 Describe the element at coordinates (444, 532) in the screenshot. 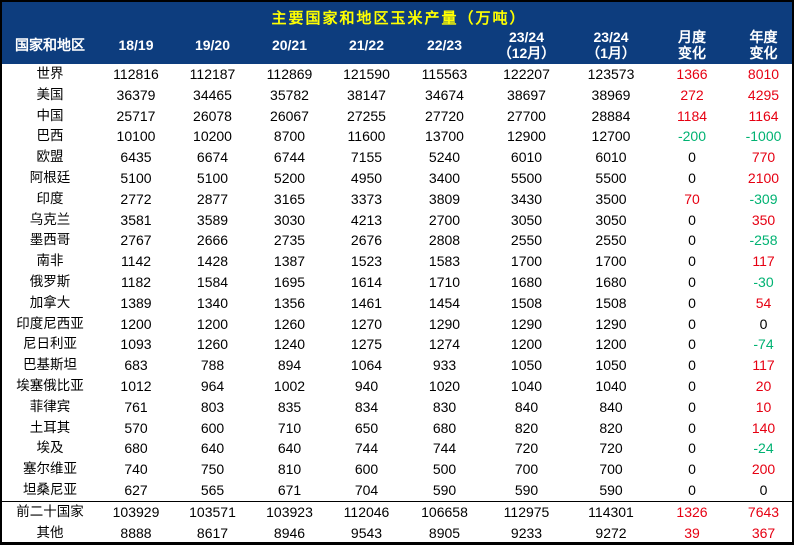

I see `cell-value: 8905` at that location.